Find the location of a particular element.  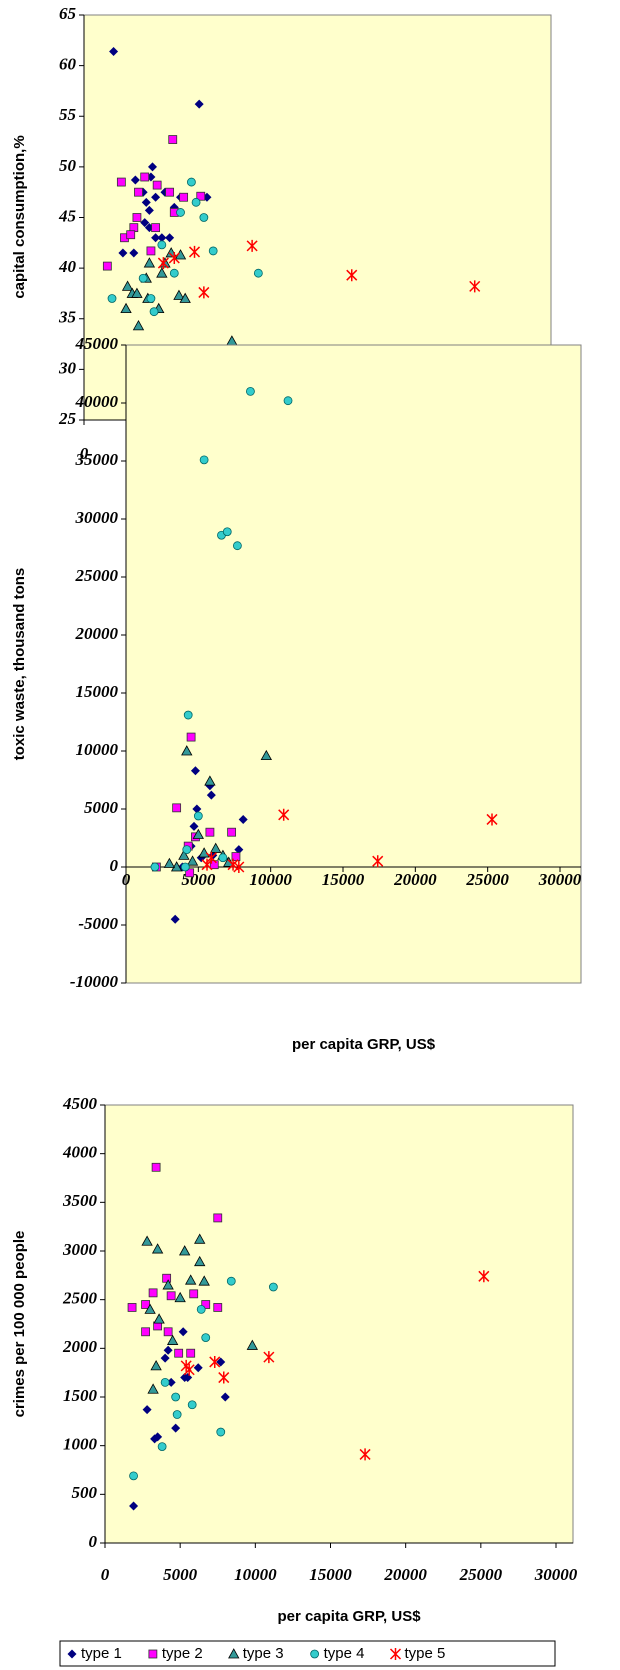

y-tick-label: 45000 is located at coordinates (97, 343).